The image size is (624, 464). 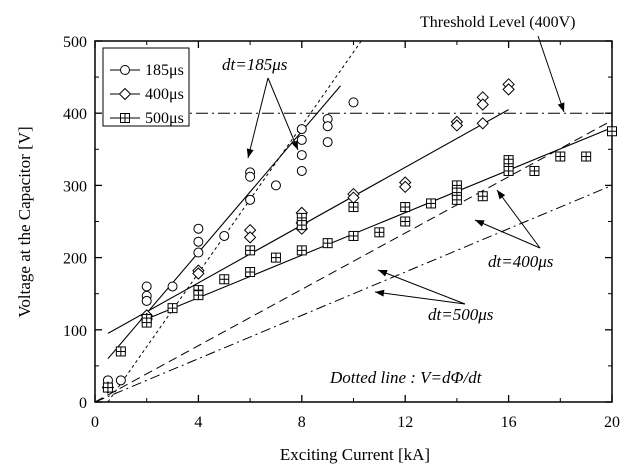 I want to click on x-tick-label: 12, so click(x=405, y=422).